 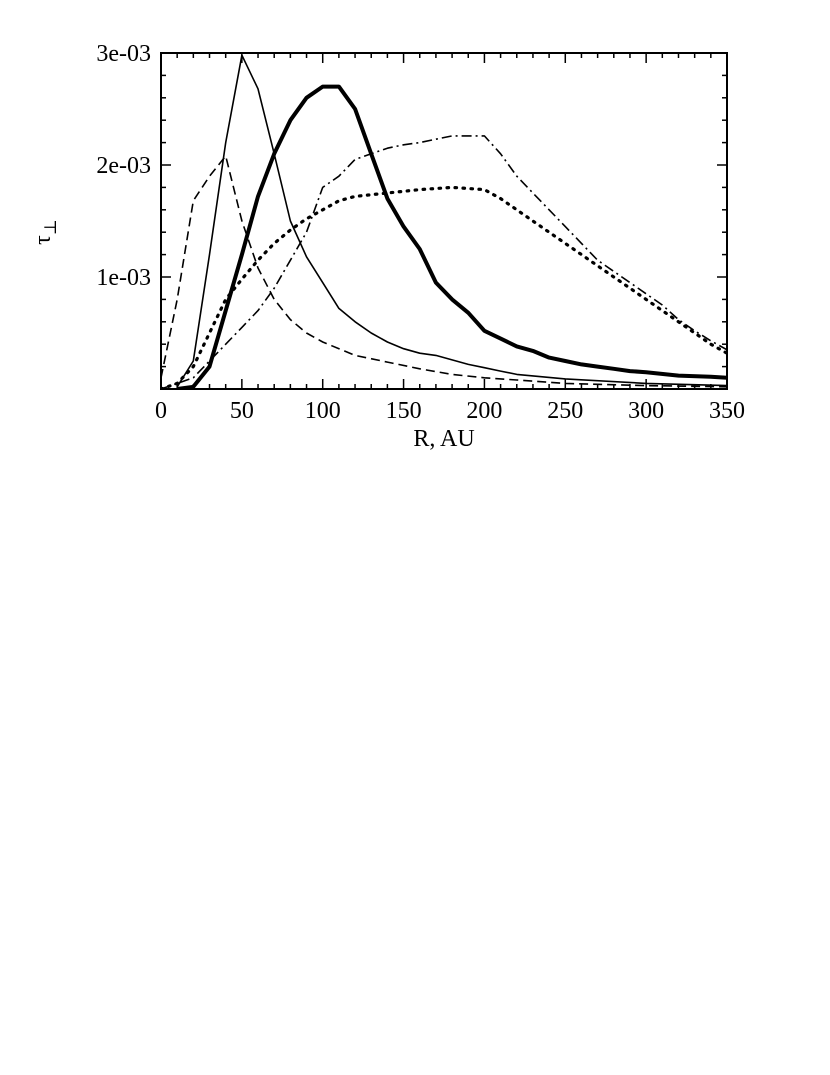 I want to click on series-line-dashed, so click(x=444, y=271).